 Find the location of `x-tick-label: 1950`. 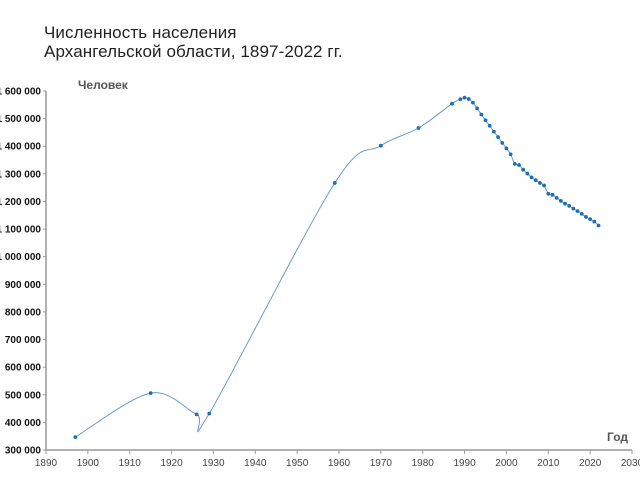

x-tick-label: 1950 is located at coordinates (297, 463).